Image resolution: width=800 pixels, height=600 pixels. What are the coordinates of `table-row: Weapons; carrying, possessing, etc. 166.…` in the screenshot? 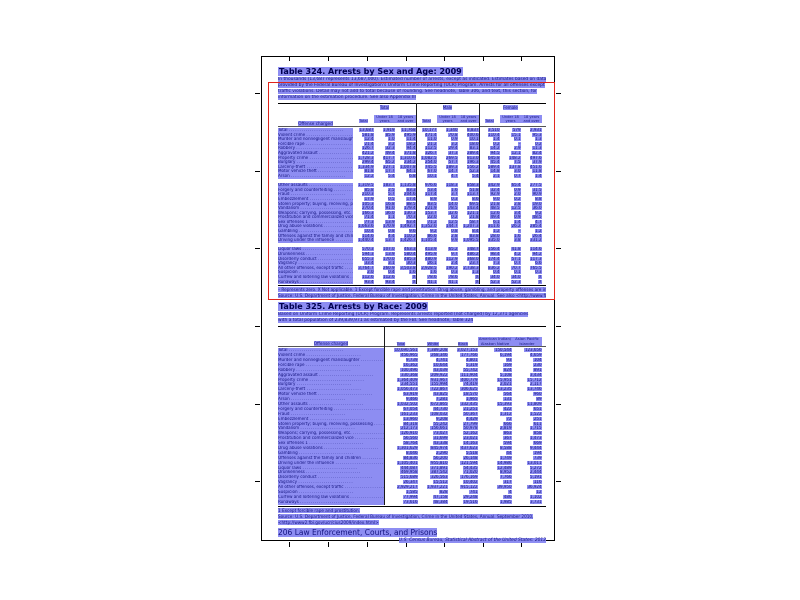 It's located at (412, 213).